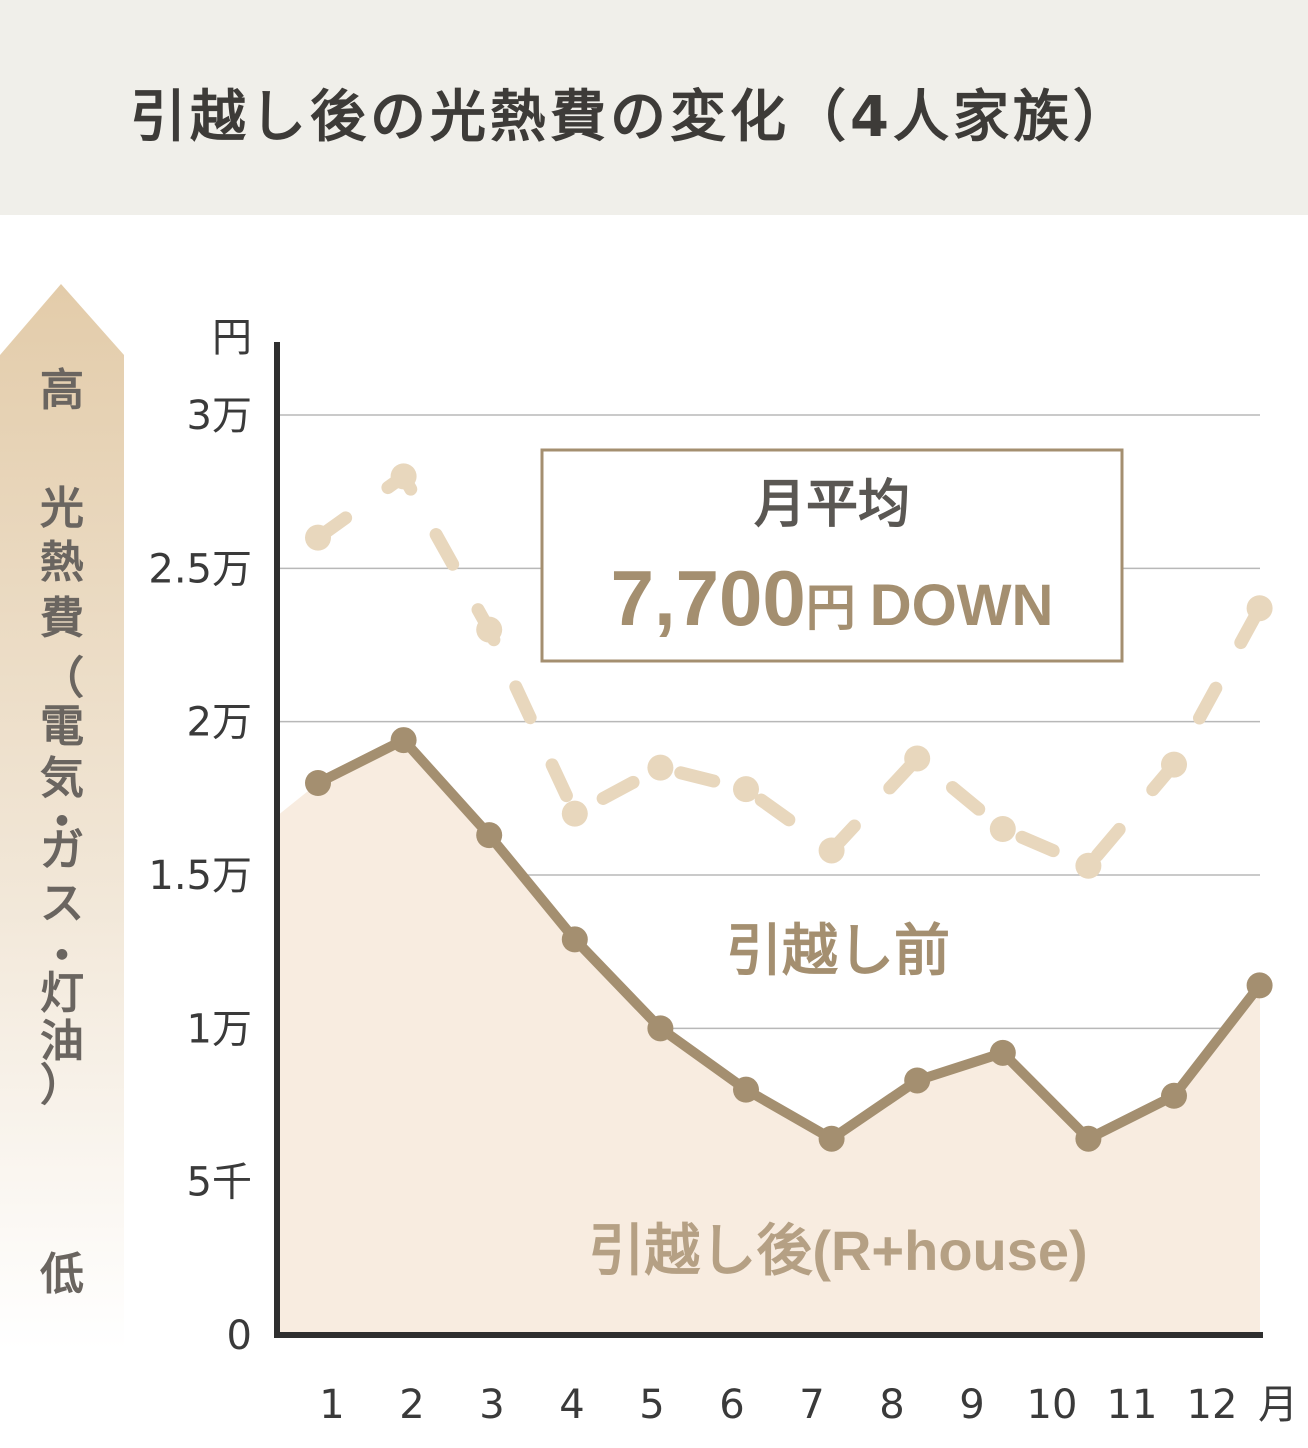 The width and height of the screenshot is (1308, 1448). What do you see at coordinates (62, 1041) in the screenshot?
I see `side-axis-label-char: 油` at bounding box center [62, 1041].